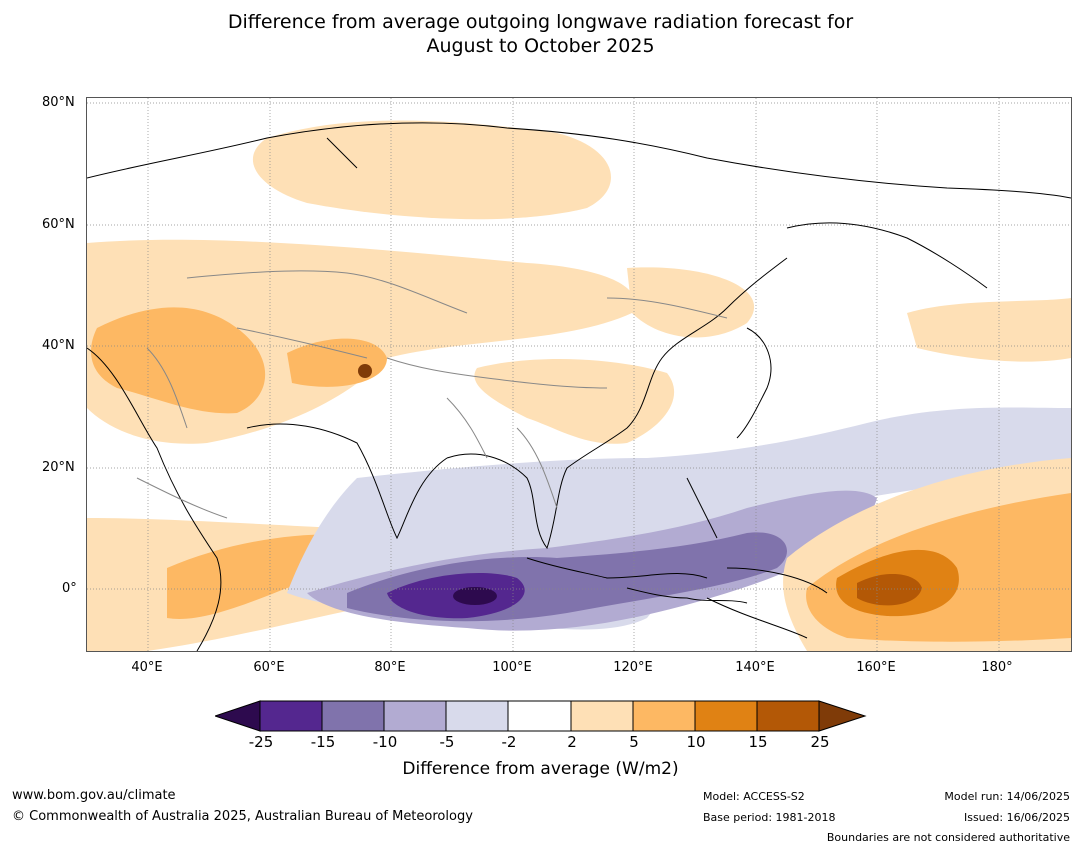 The image size is (1081, 850). Describe the element at coordinates (691, 302) in the screenshot. I see `anomaly-region-mongolia` at that location.